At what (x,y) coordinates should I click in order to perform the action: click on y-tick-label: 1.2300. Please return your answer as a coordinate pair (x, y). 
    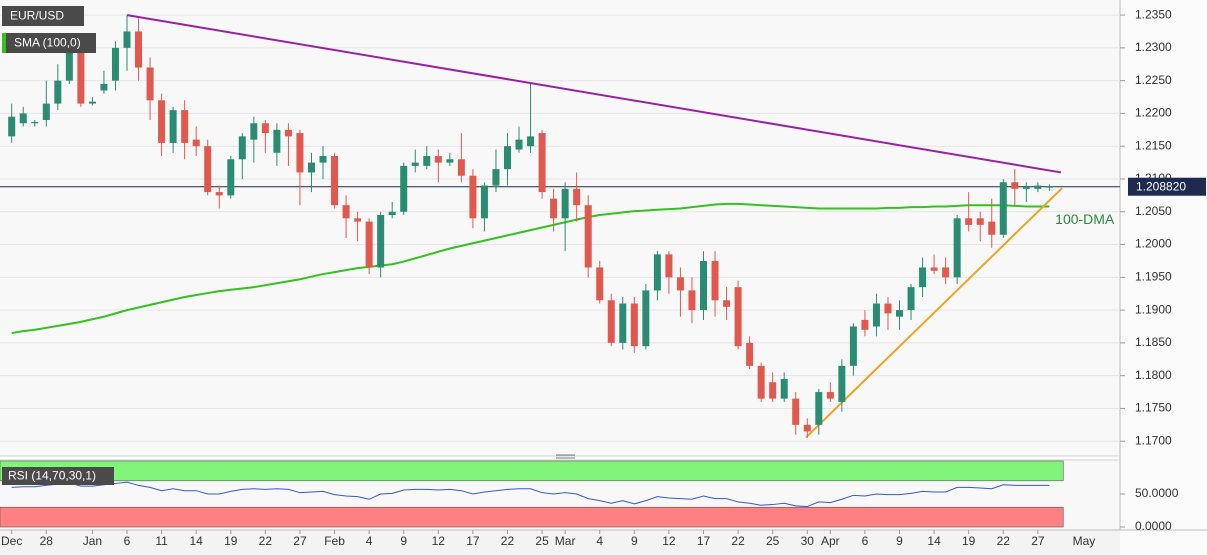
    Looking at the image, I should click on (1153, 47).